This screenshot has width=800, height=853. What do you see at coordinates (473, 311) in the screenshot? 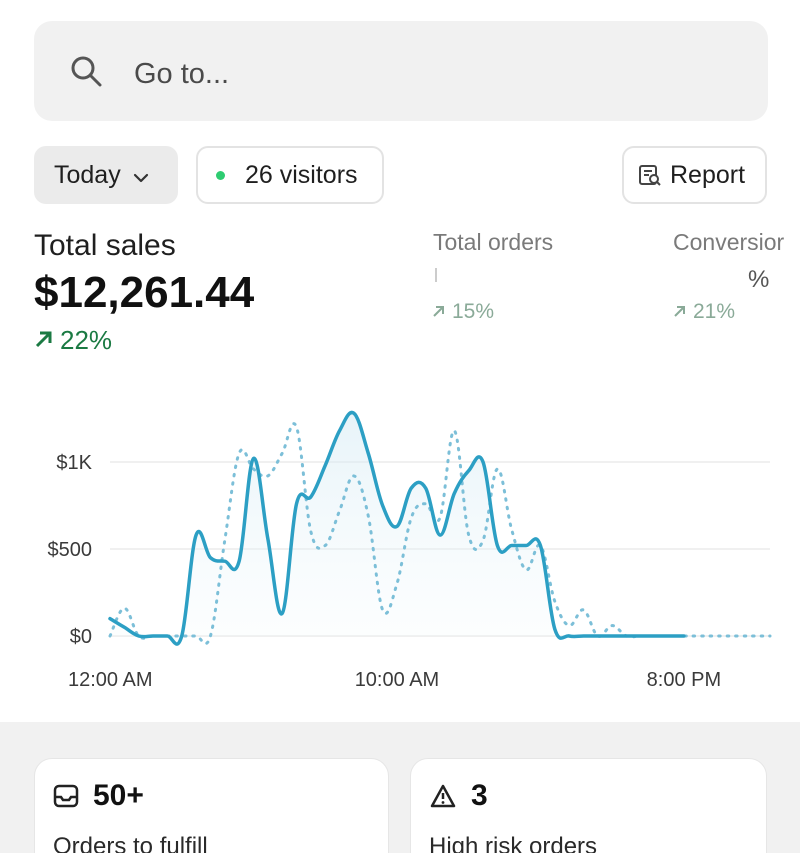
I see `total-orders-trend-value: 15%` at bounding box center [473, 311].